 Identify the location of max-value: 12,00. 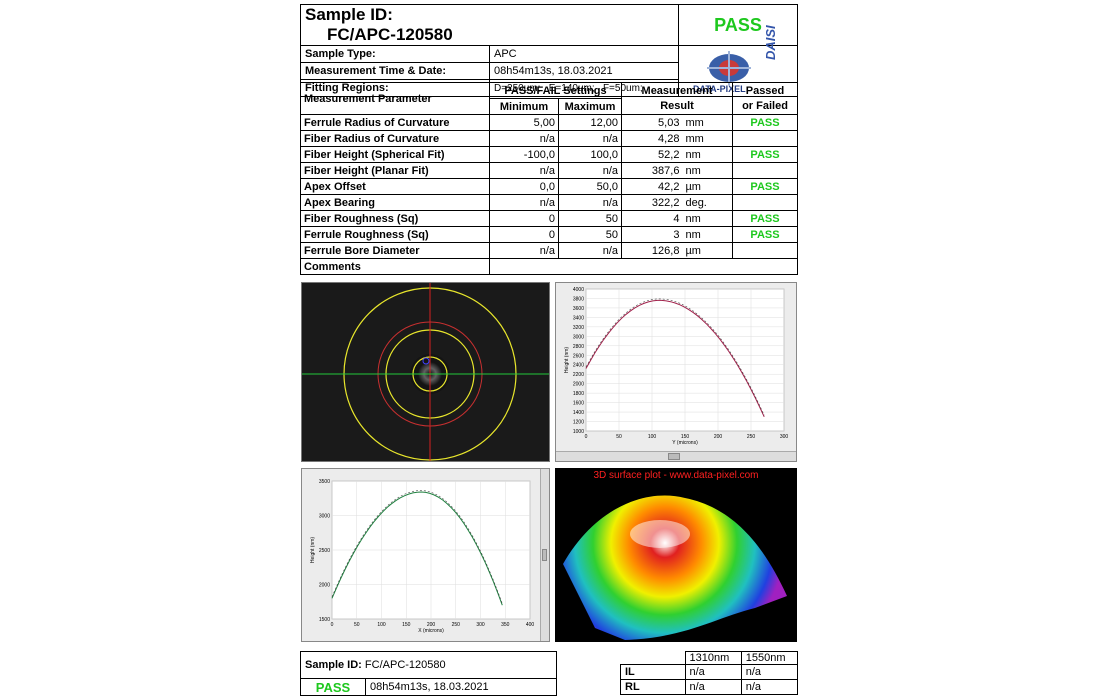
(590, 122).